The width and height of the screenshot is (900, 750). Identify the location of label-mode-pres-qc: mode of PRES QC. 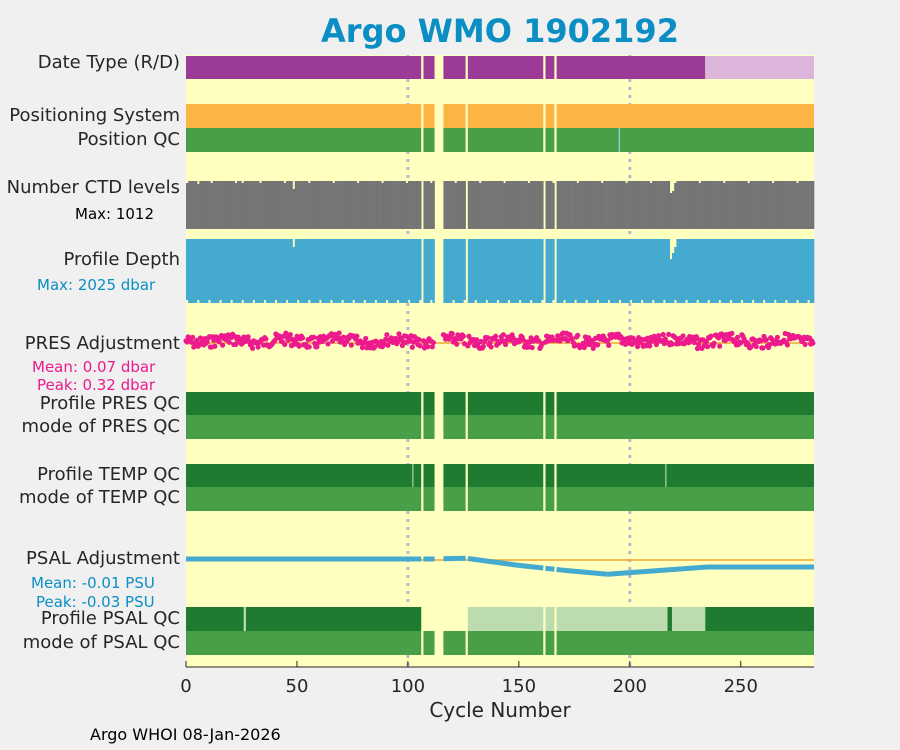
(100, 426).